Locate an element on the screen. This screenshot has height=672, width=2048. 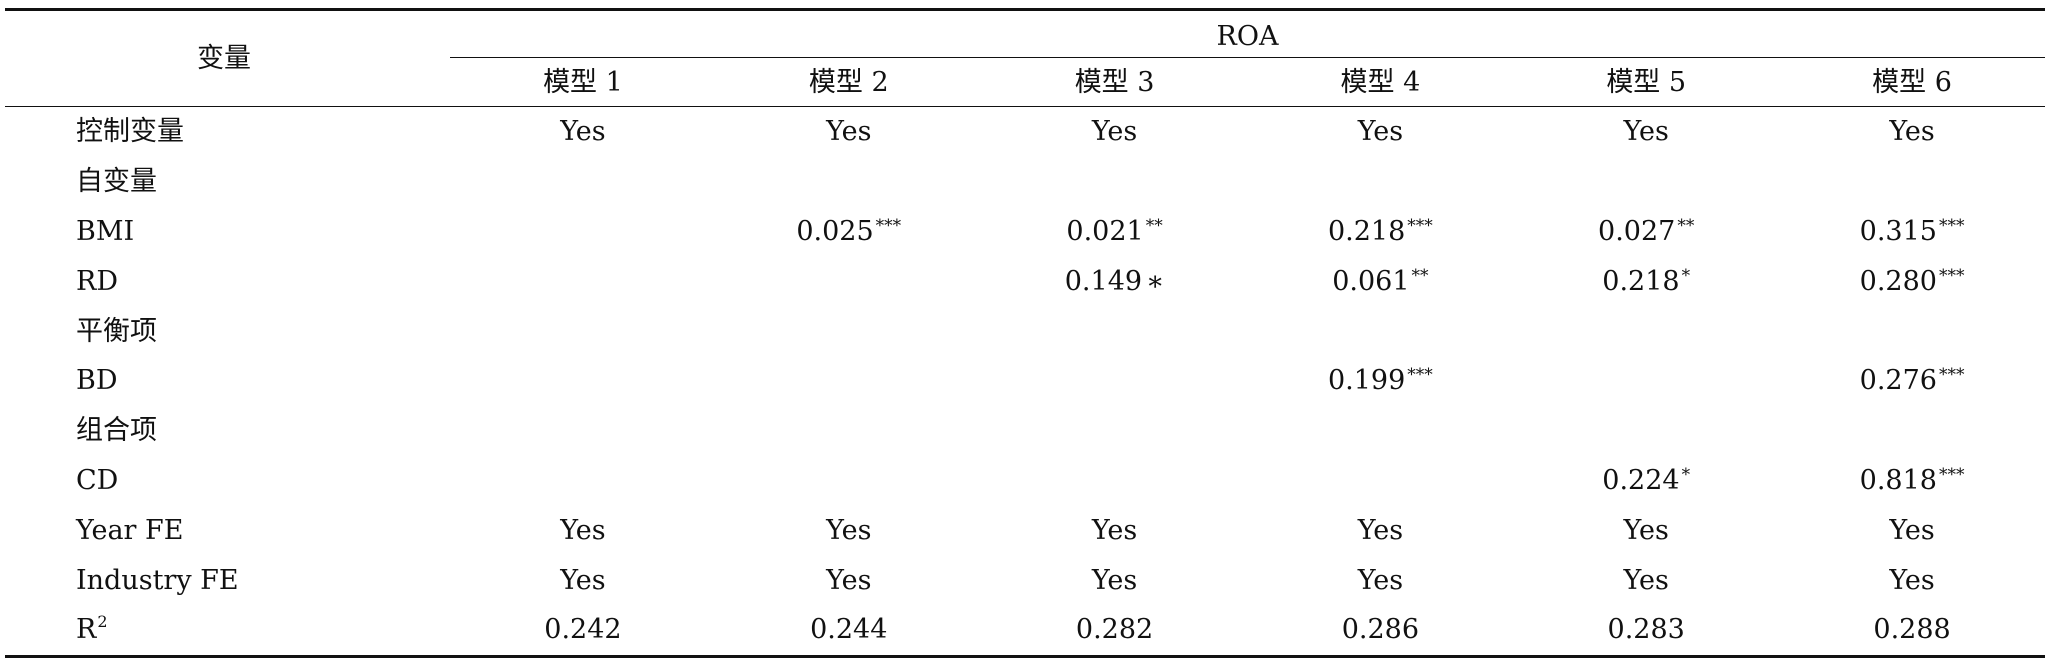
row-label-text: 组合项 is located at coordinates (116, 431).